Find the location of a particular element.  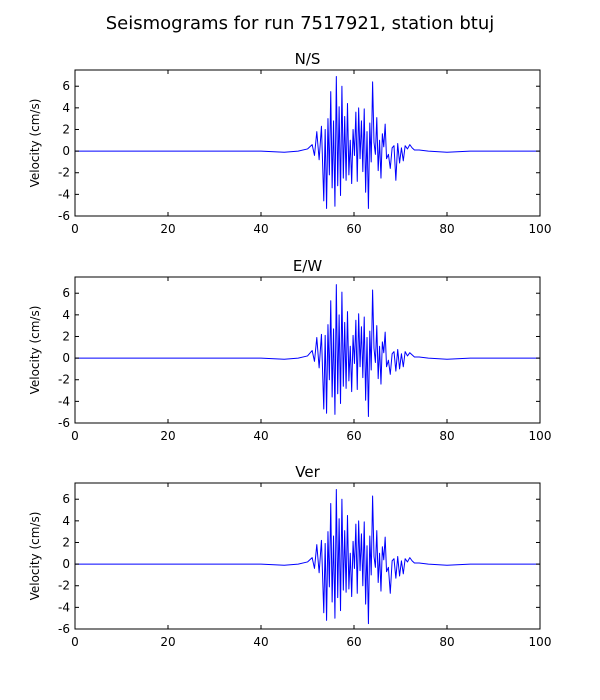

y-tick-label-ver: 2 is located at coordinates (66, 542).